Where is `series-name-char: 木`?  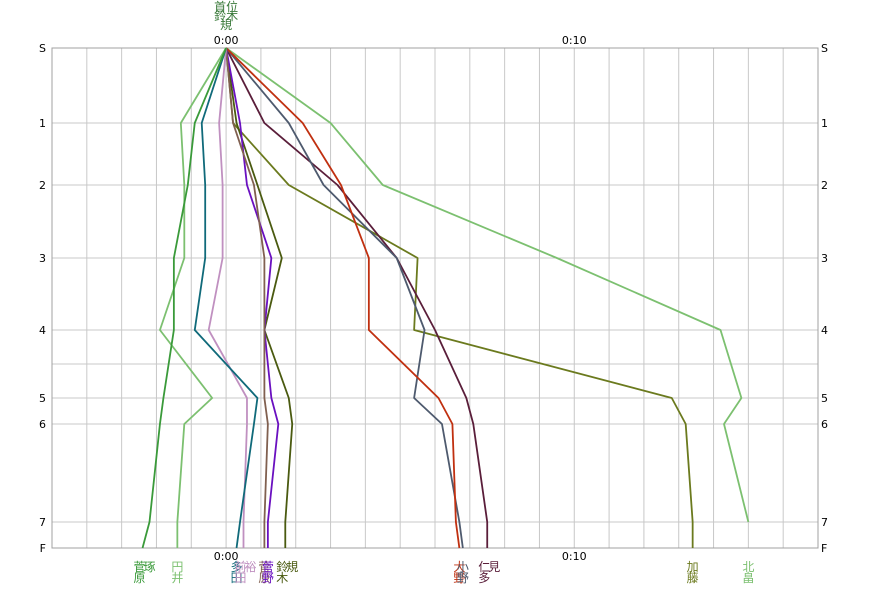
series-name-char: 木 is located at coordinates (282, 578).